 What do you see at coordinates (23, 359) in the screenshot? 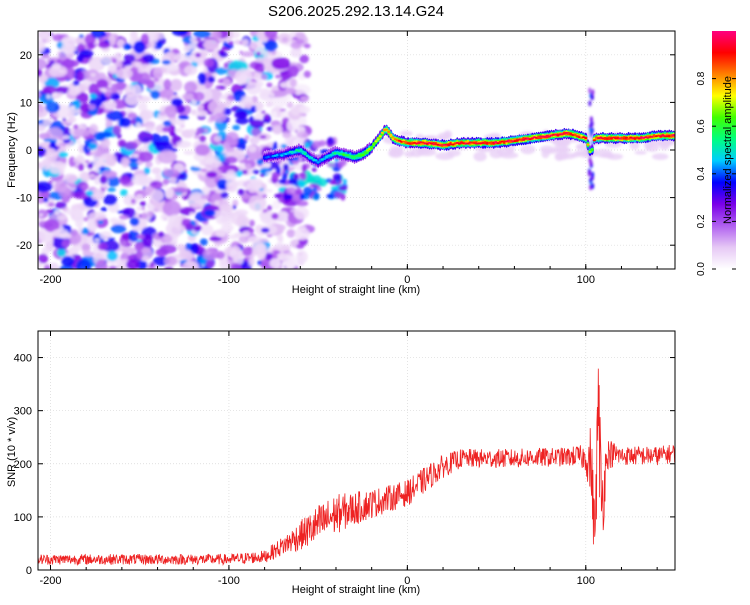
I see `snr-y-tick-label: 400` at bounding box center [23, 359].